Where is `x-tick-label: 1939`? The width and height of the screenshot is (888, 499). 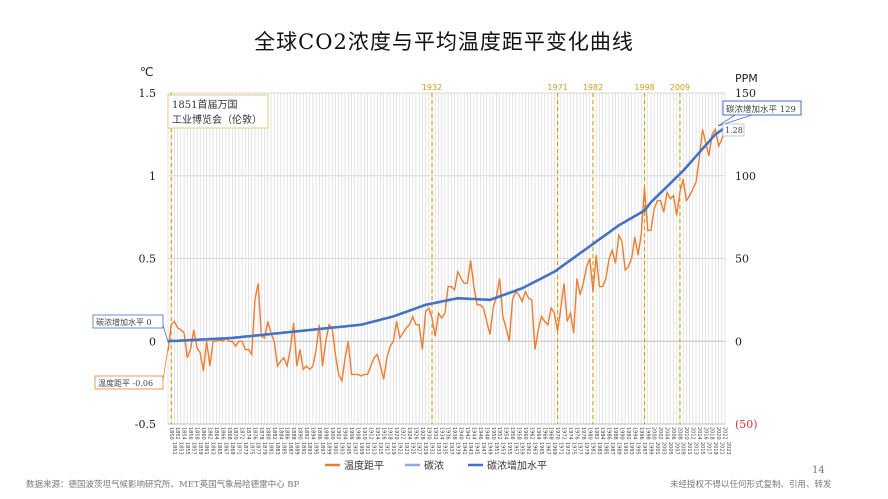
x-tick-label: 1939 is located at coordinates (457, 448).